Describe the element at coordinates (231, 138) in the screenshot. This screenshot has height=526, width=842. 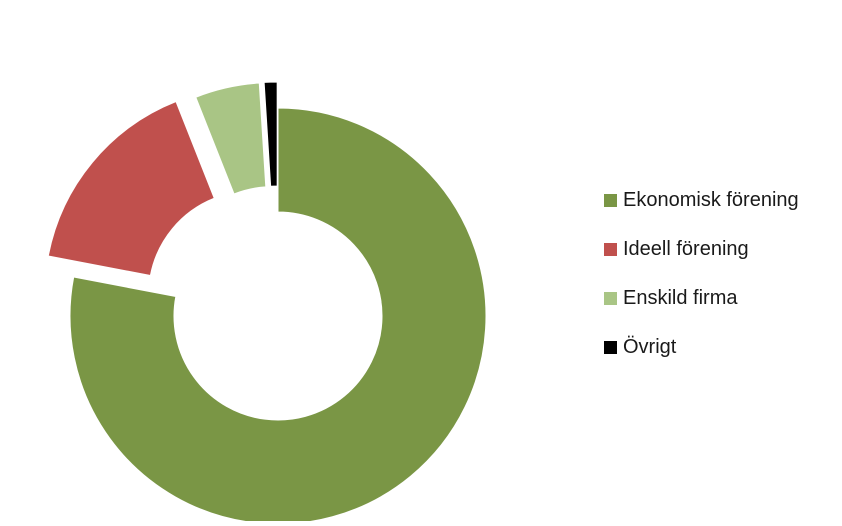
I see `slice-enskild-firma` at that location.